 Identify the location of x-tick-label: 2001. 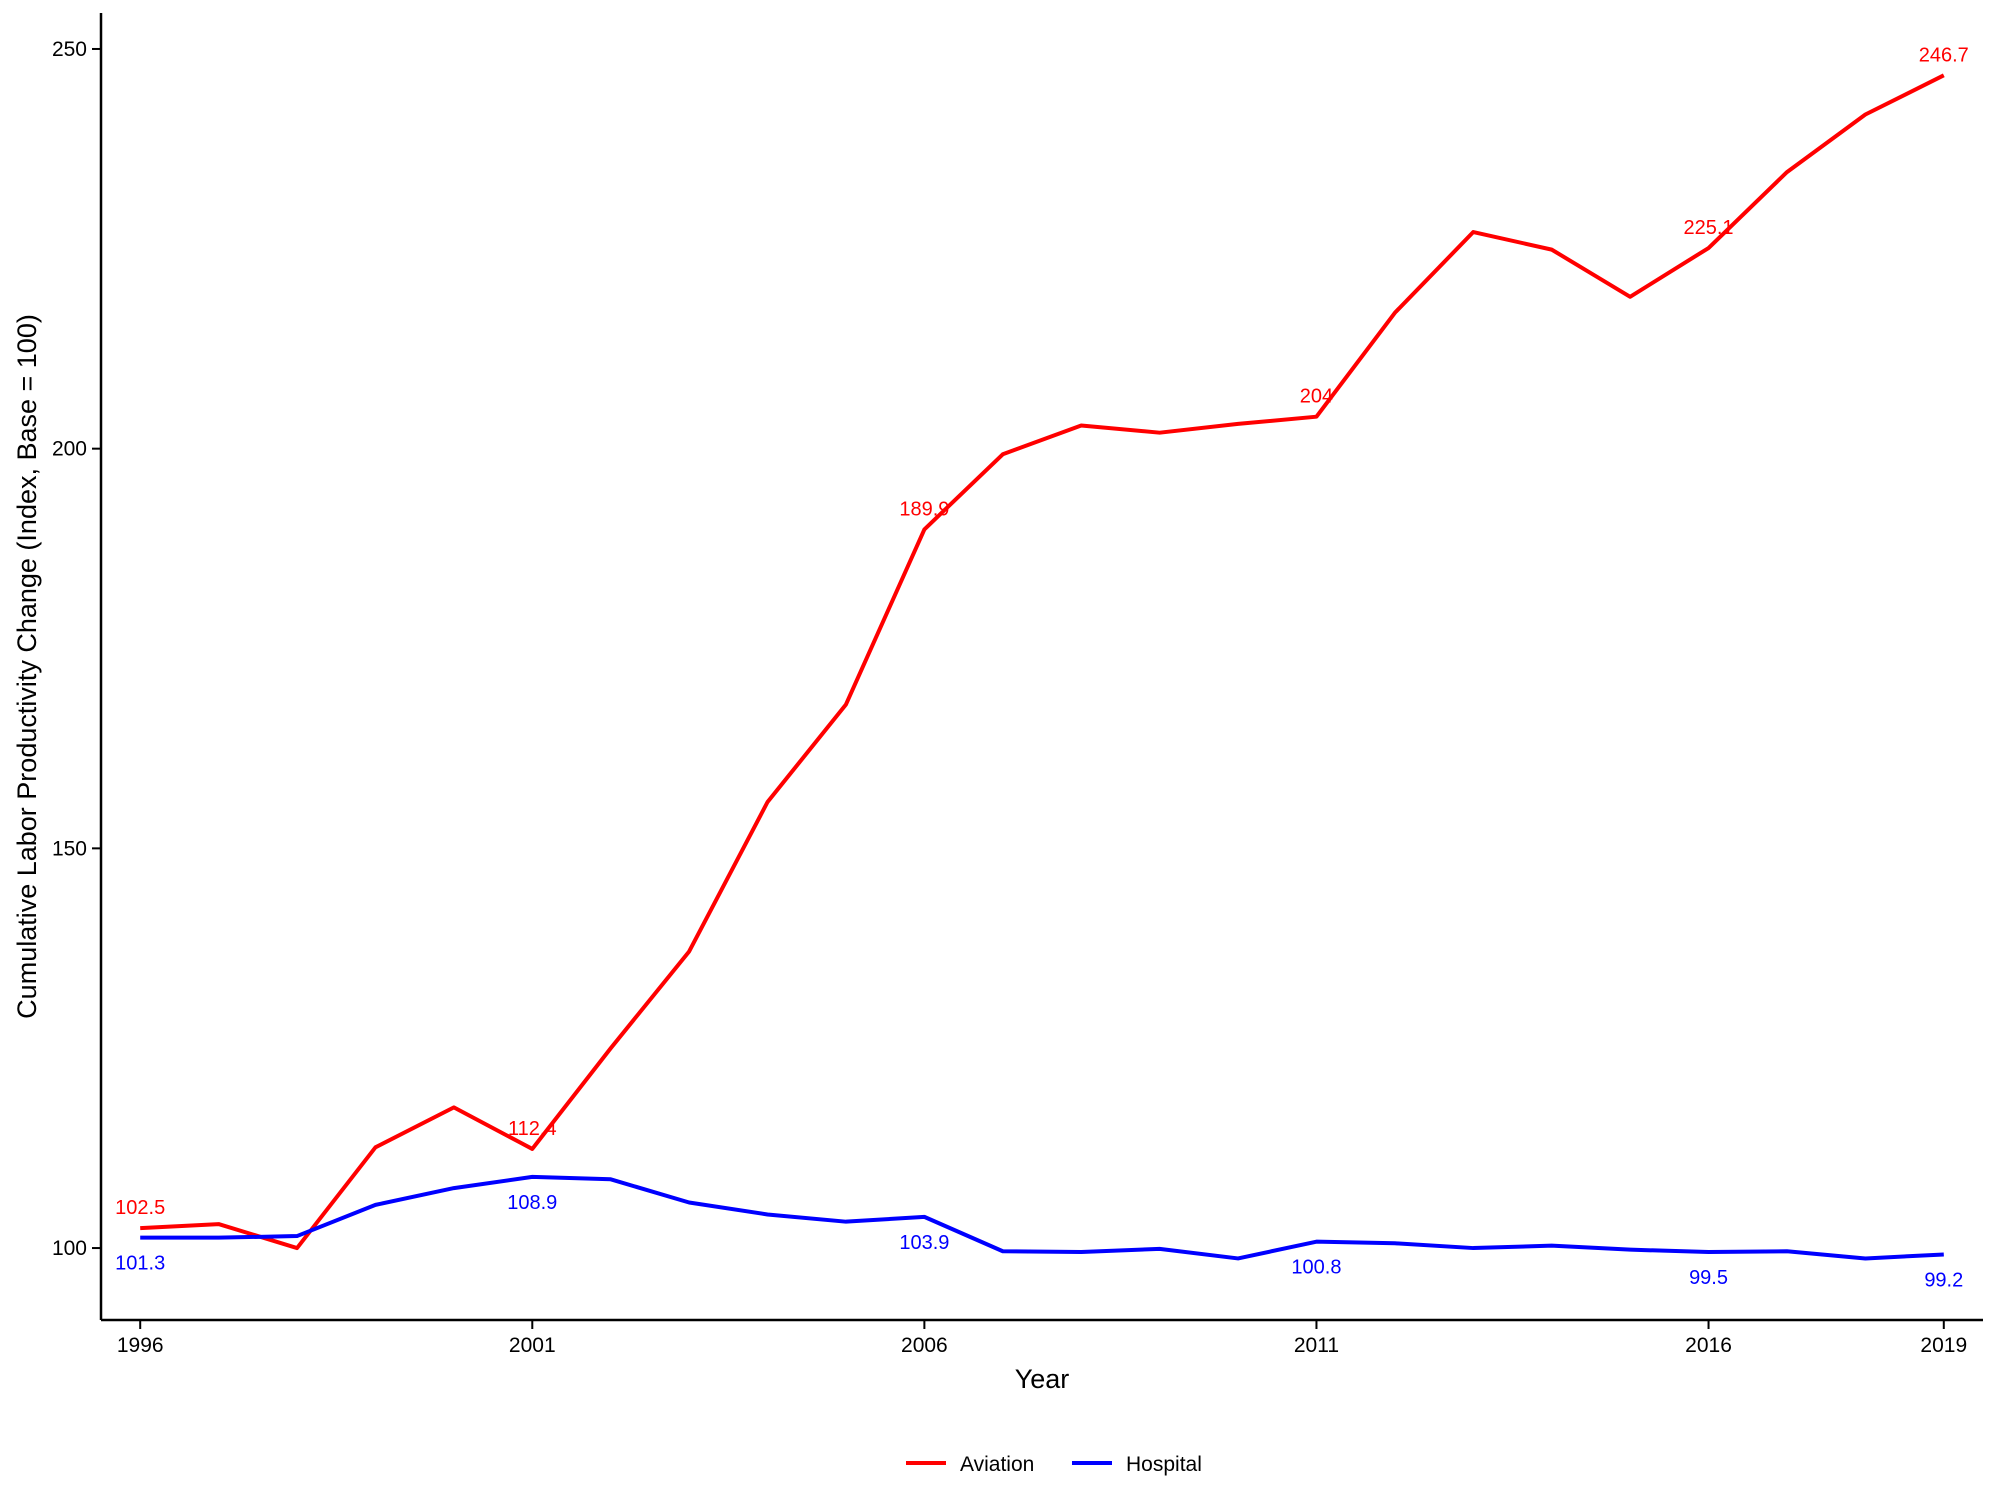
(532, 1345).